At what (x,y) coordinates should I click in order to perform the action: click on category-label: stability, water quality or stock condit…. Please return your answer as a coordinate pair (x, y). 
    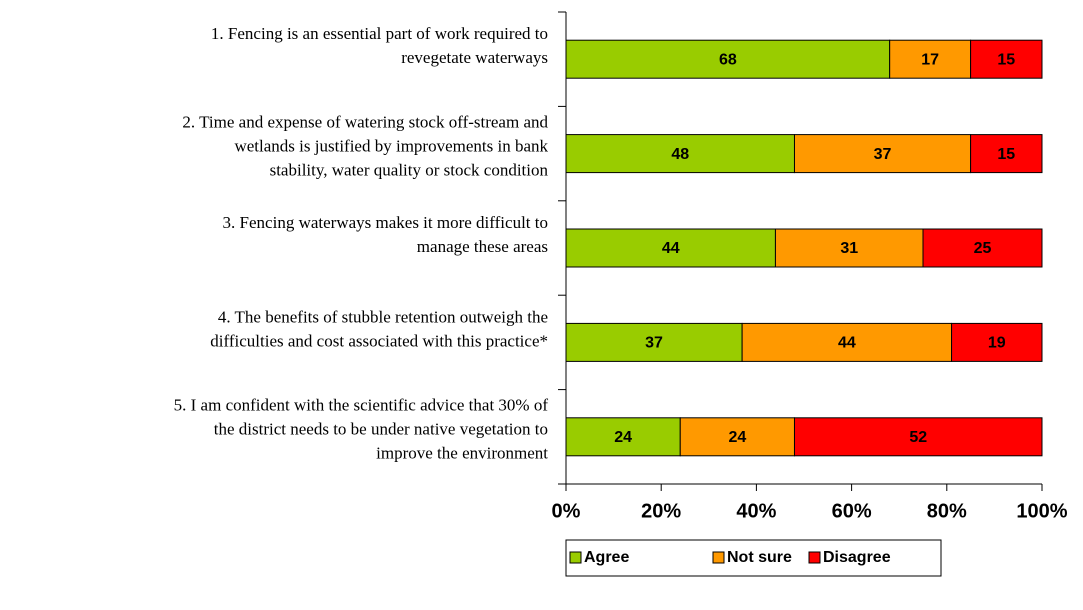
    Looking at the image, I should click on (409, 170).